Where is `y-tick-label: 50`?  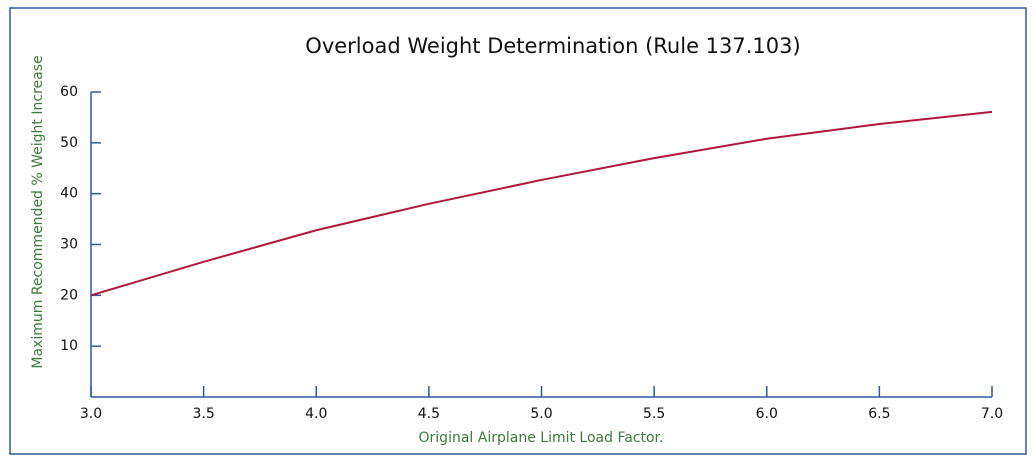 y-tick-label: 50 is located at coordinates (69, 143).